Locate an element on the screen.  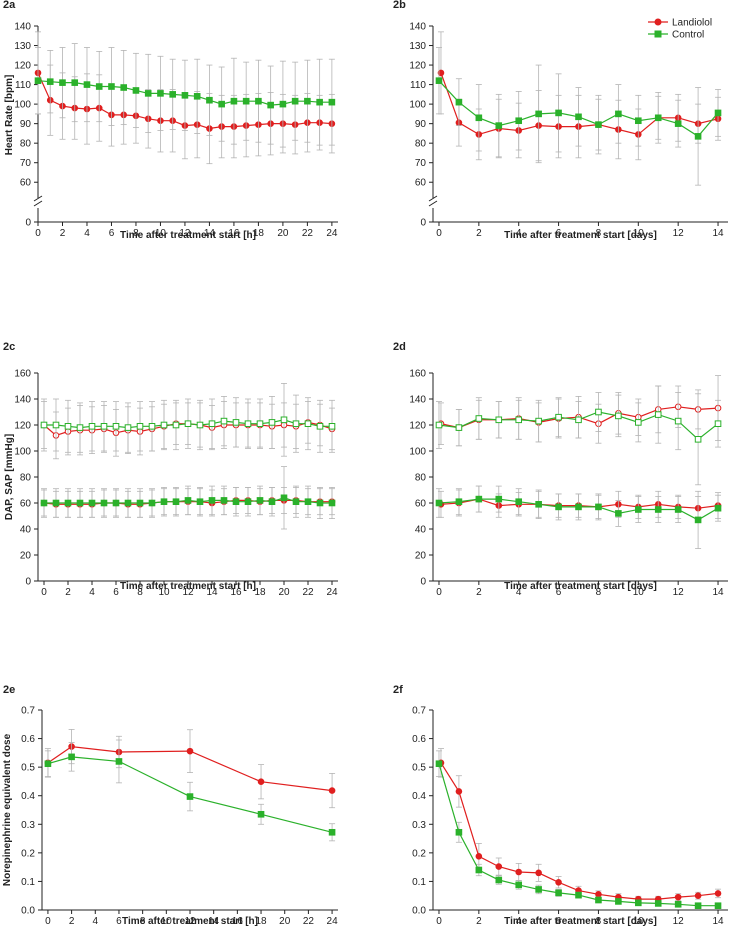
series-control-sap is located at coordinates (188, 419).